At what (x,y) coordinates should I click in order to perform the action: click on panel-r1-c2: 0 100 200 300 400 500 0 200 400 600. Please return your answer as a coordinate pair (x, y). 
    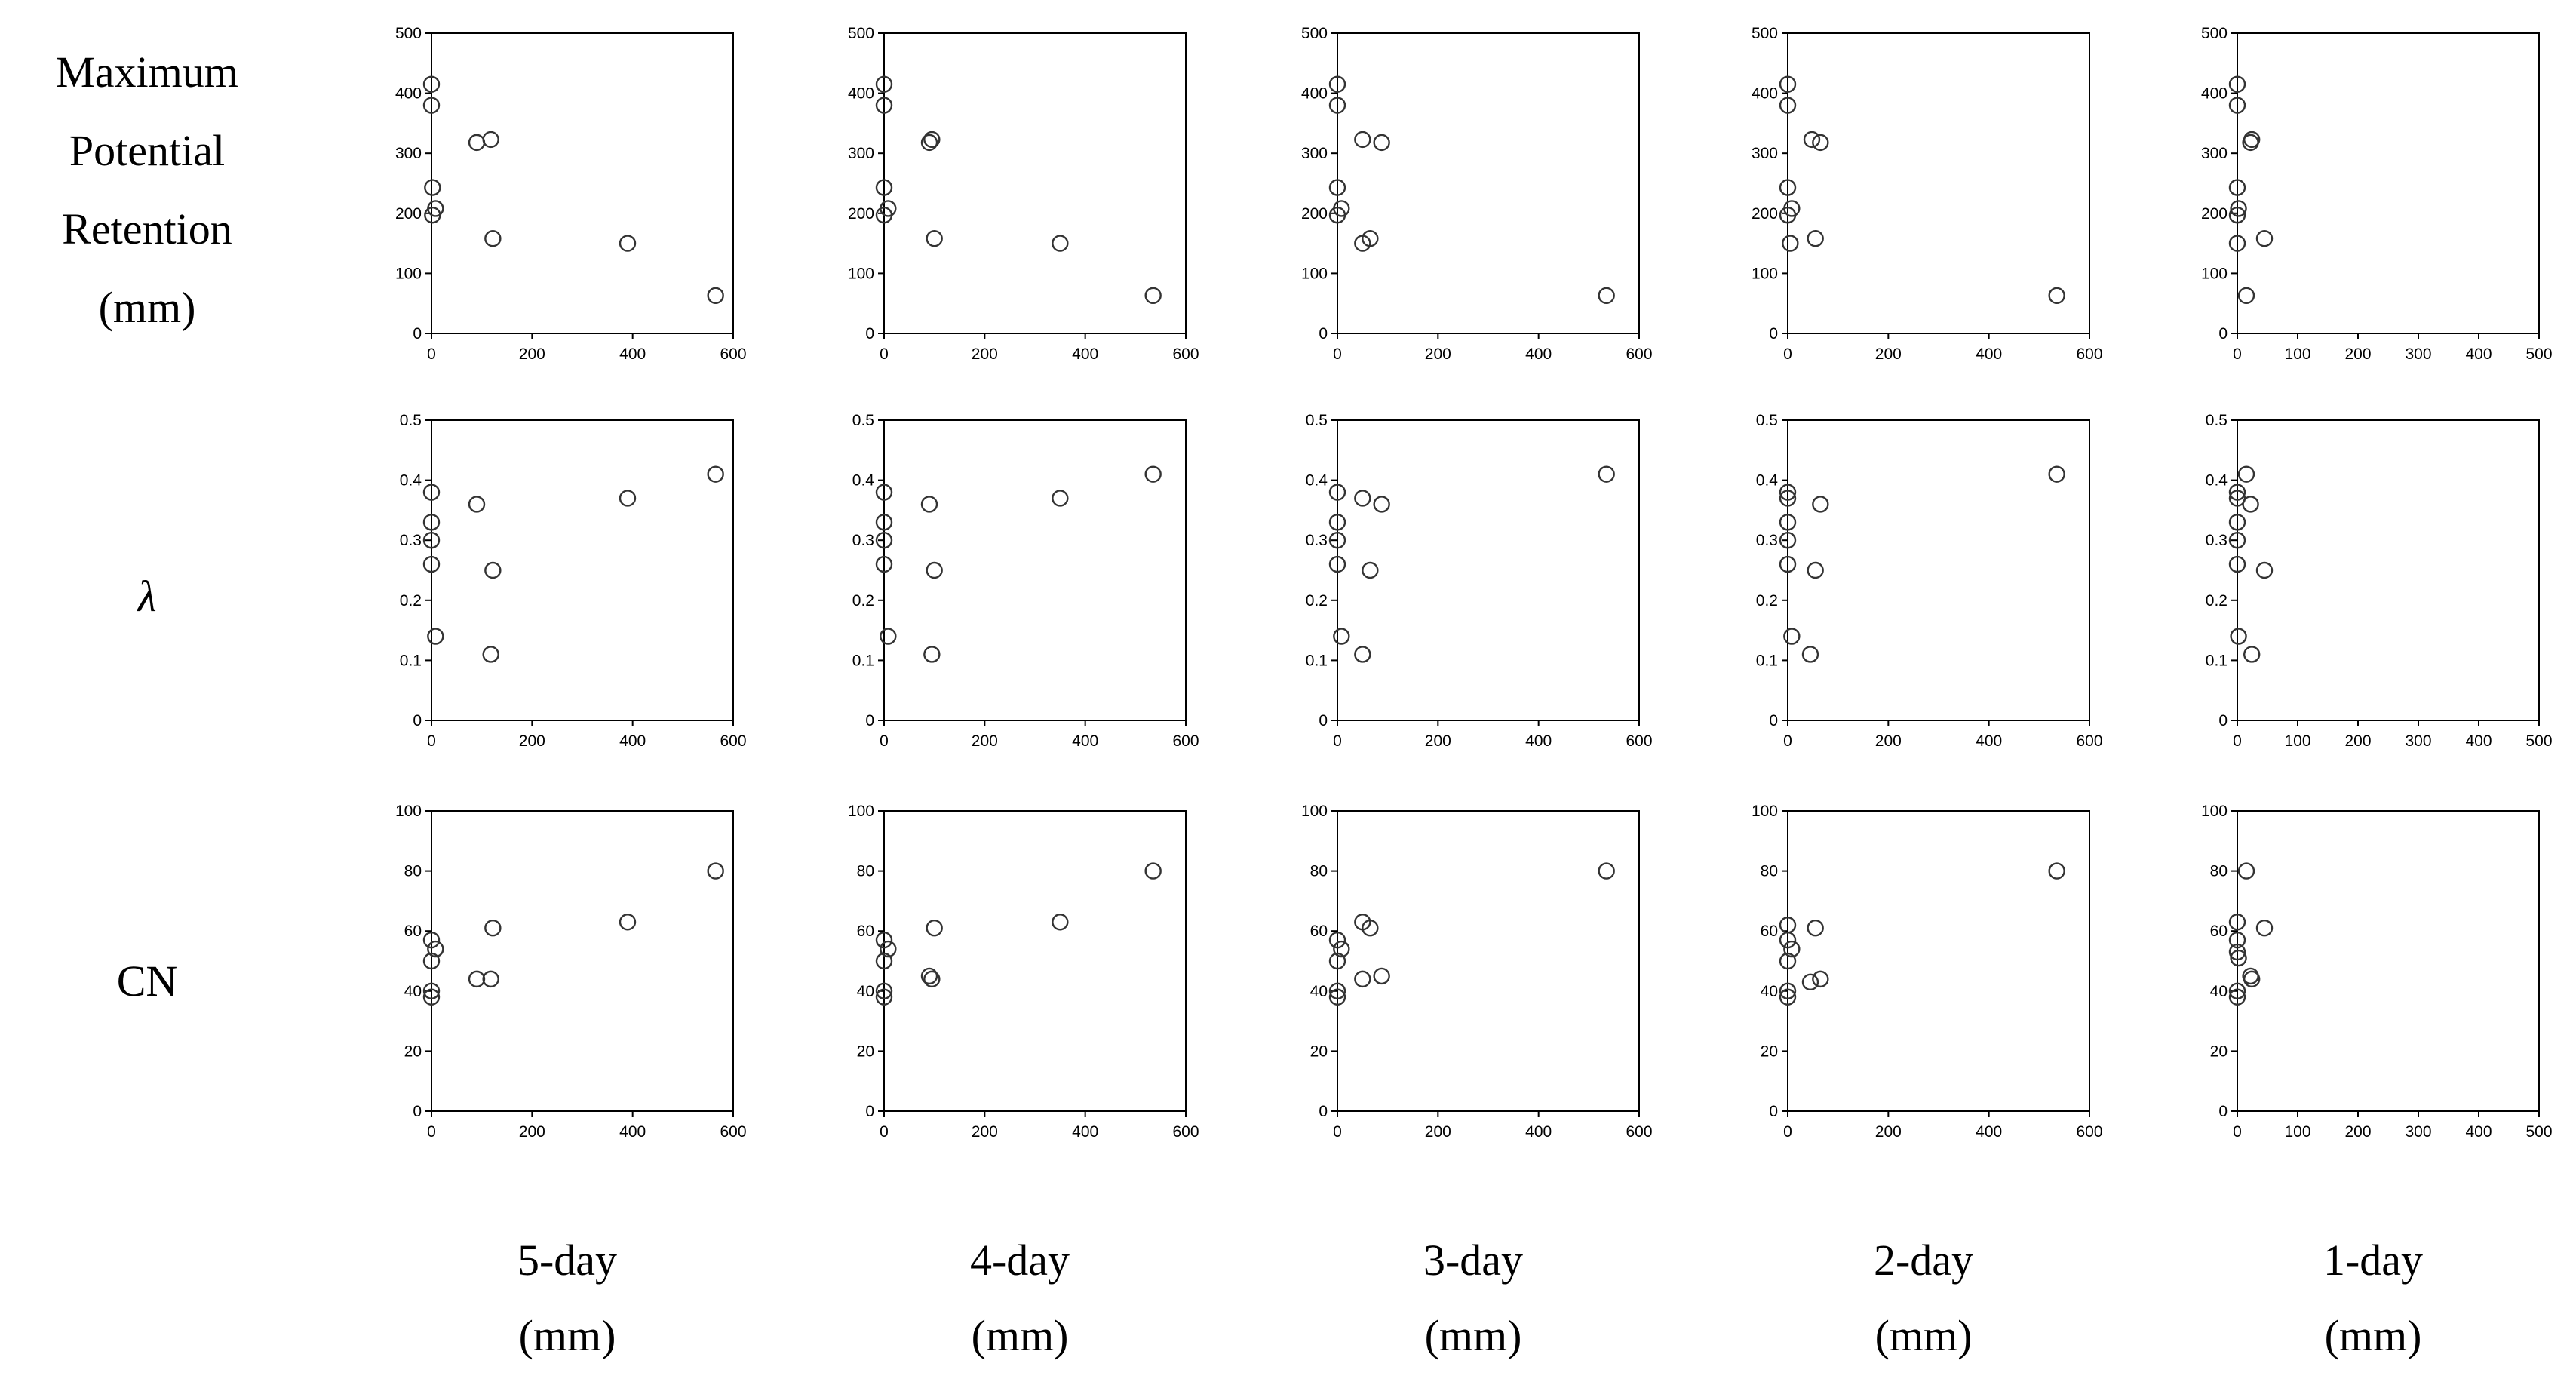
    Looking at the image, I should click on (1023, 194).